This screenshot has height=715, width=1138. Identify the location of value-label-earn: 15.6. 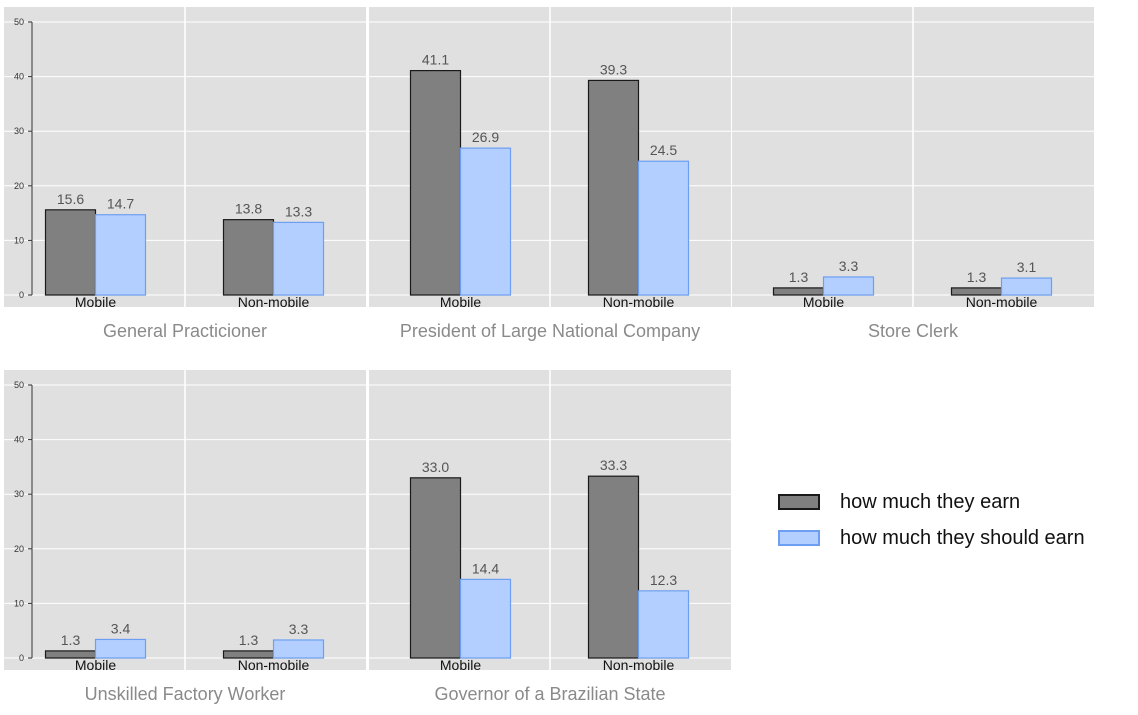
(70, 199).